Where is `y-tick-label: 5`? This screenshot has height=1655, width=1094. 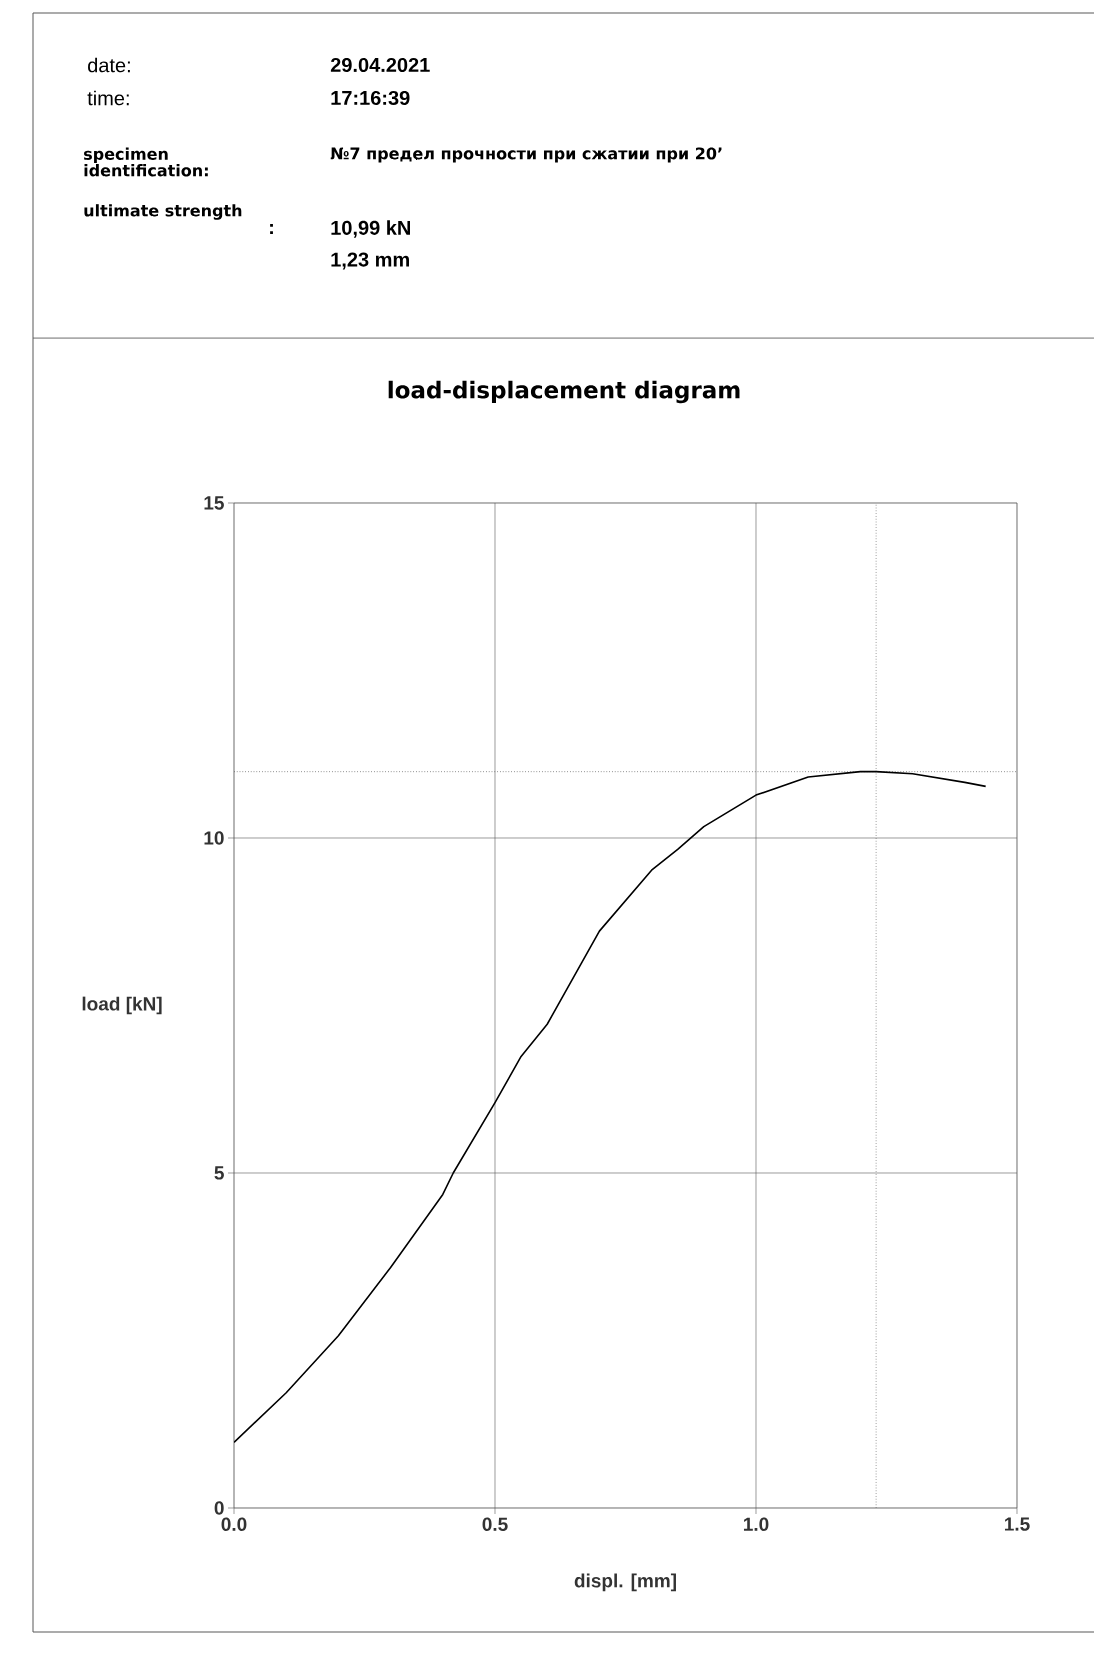
y-tick-label: 5 is located at coordinates (219, 1173).